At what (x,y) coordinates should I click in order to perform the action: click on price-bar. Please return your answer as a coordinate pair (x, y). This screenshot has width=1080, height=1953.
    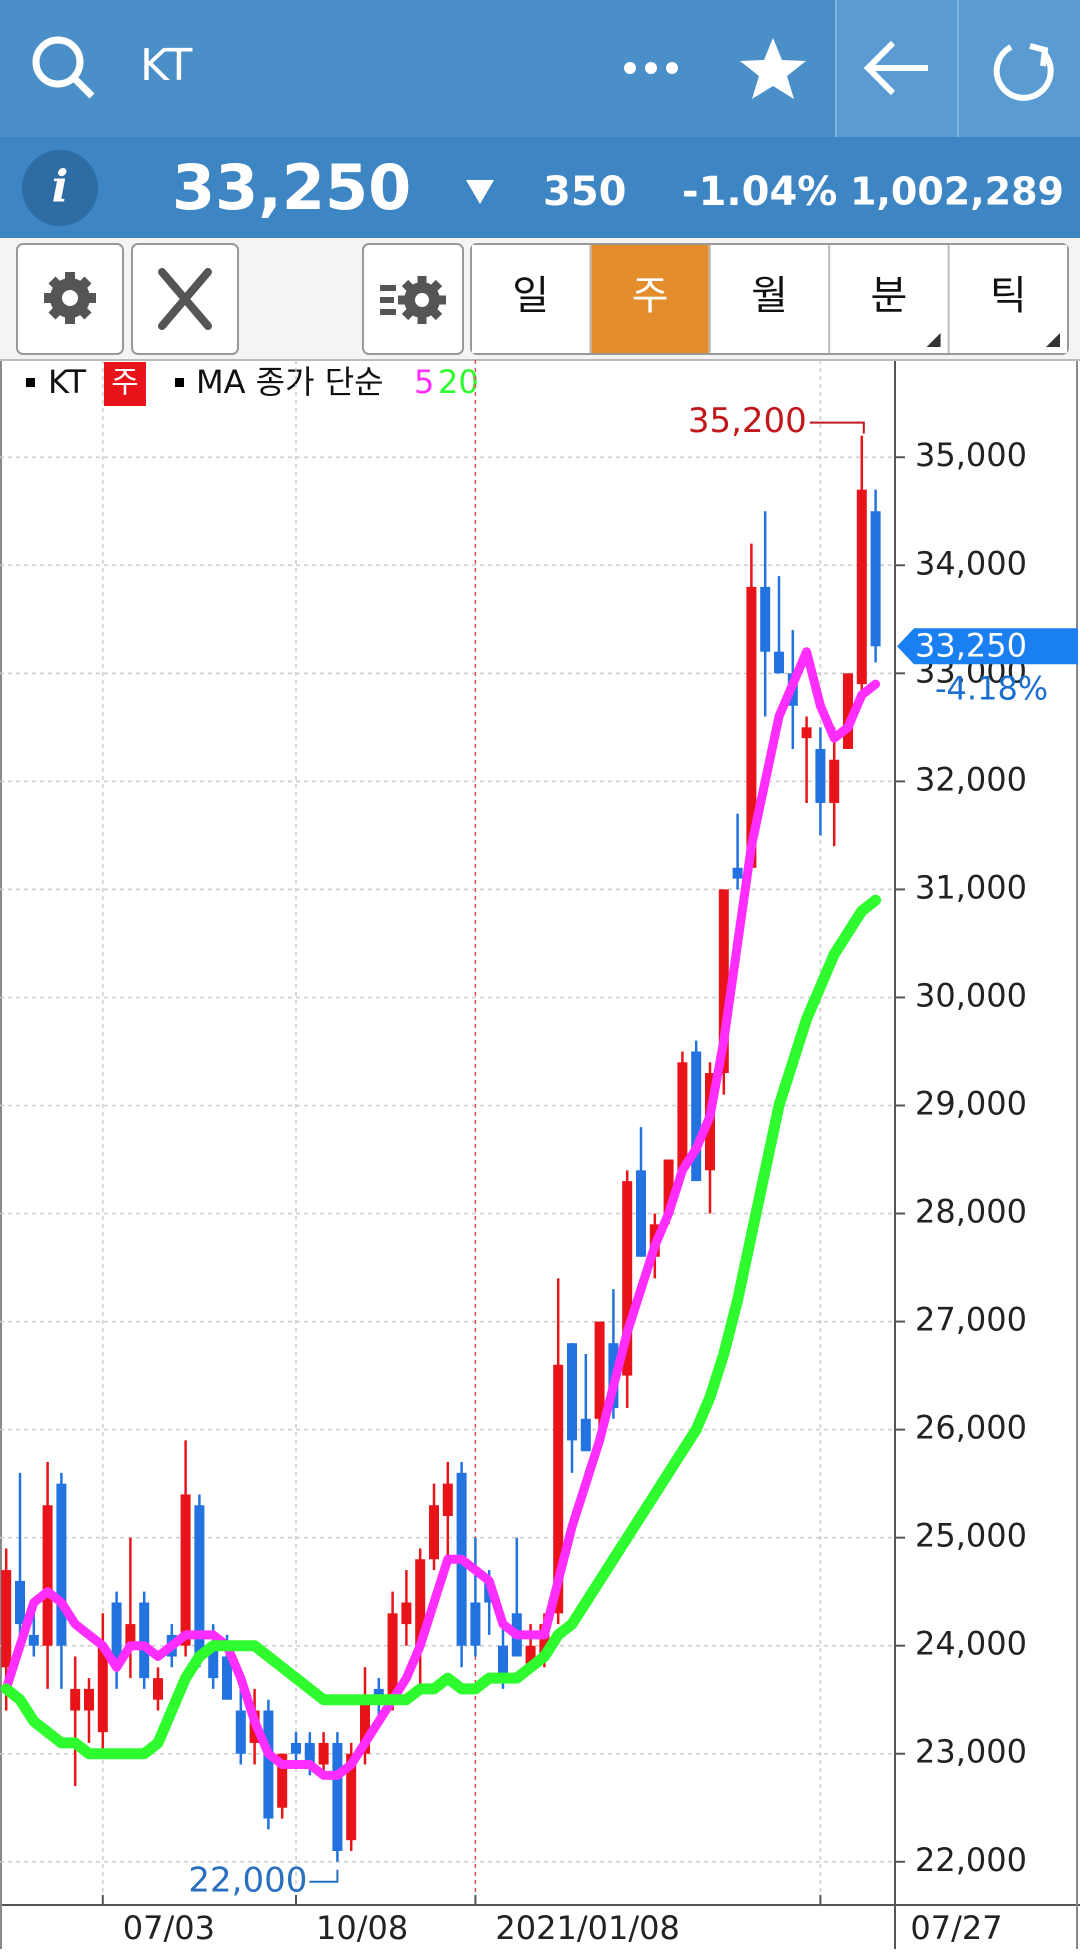
    Looking at the image, I should click on (540, 187).